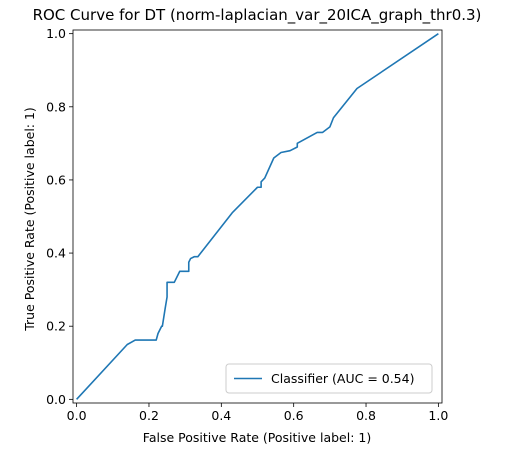 The width and height of the screenshot is (516, 455). What do you see at coordinates (56, 326) in the screenshot?
I see `y-tick-label: 0.2` at bounding box center [56, 326].